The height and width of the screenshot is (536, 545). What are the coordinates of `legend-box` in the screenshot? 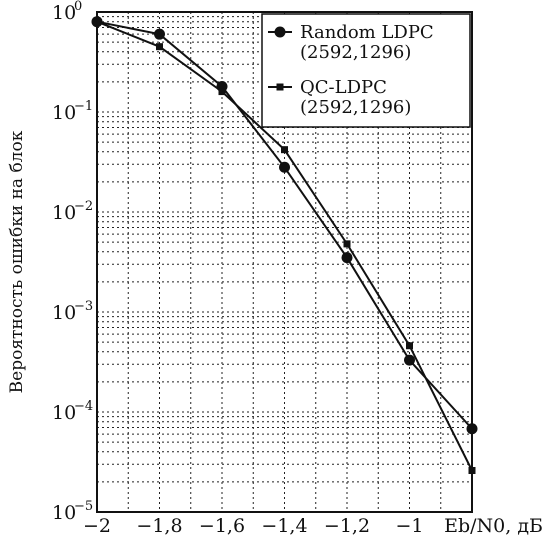 It's located at (366, 70).